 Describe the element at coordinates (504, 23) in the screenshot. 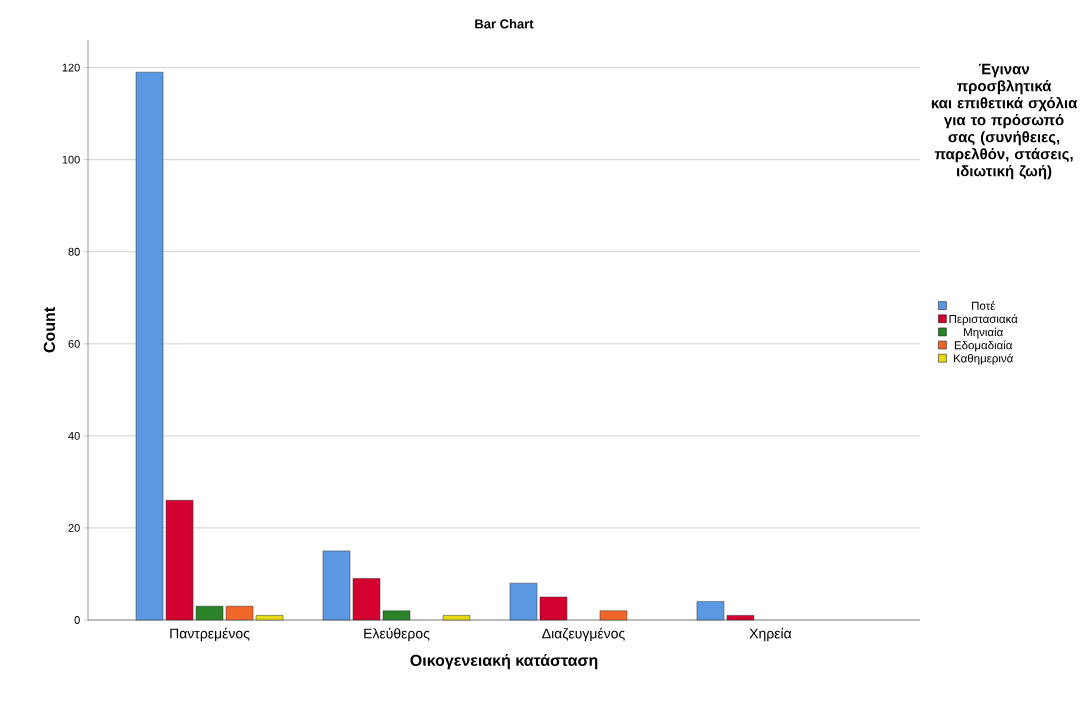

I see `chart-title: Bar Chart` at that location.